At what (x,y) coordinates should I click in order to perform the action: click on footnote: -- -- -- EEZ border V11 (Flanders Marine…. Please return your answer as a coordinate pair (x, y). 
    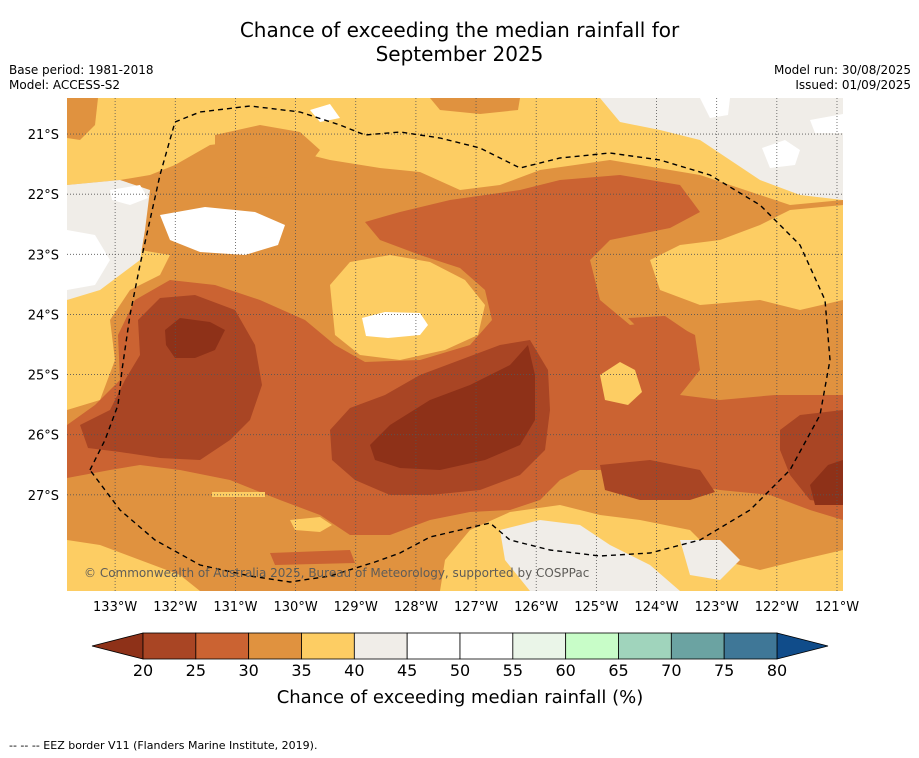
    Looking at the image, I should click on (163, 745).